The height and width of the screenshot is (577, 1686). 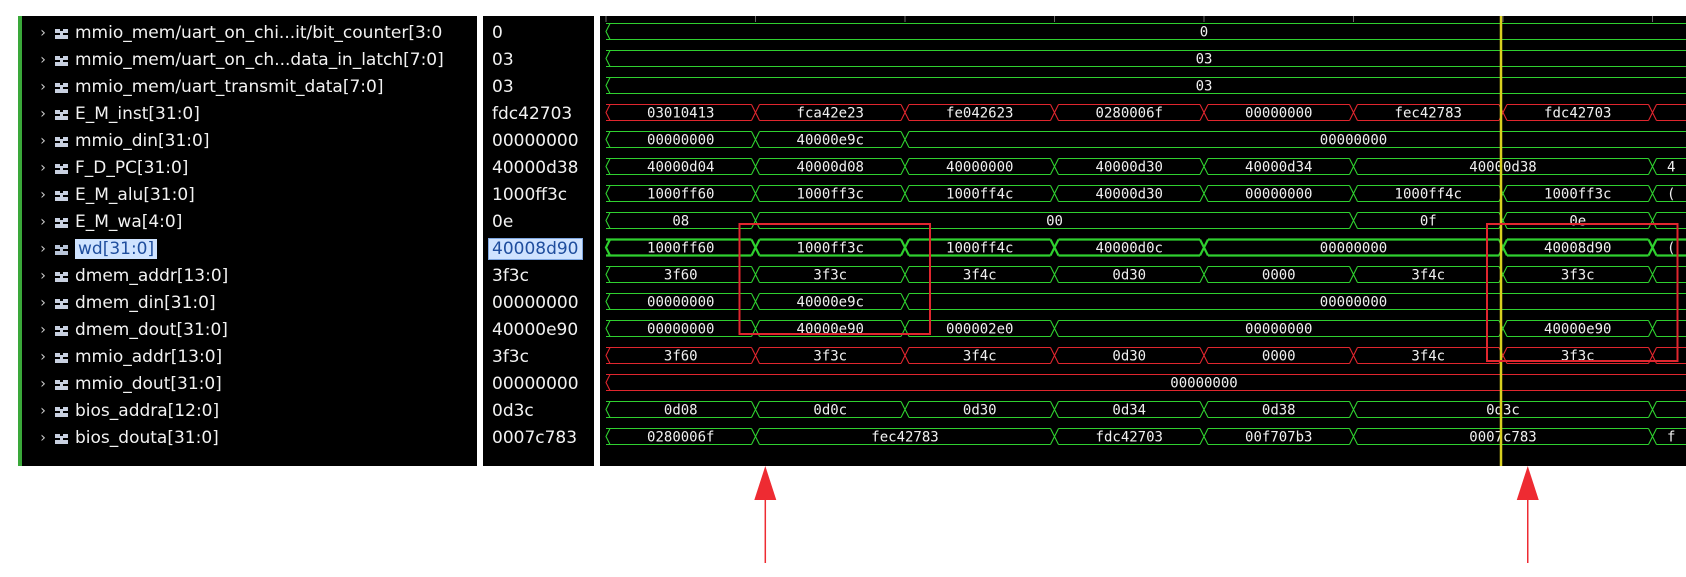 I want to click on signal-row: › dmem_addr[13:0], so click(x=249, y=275).